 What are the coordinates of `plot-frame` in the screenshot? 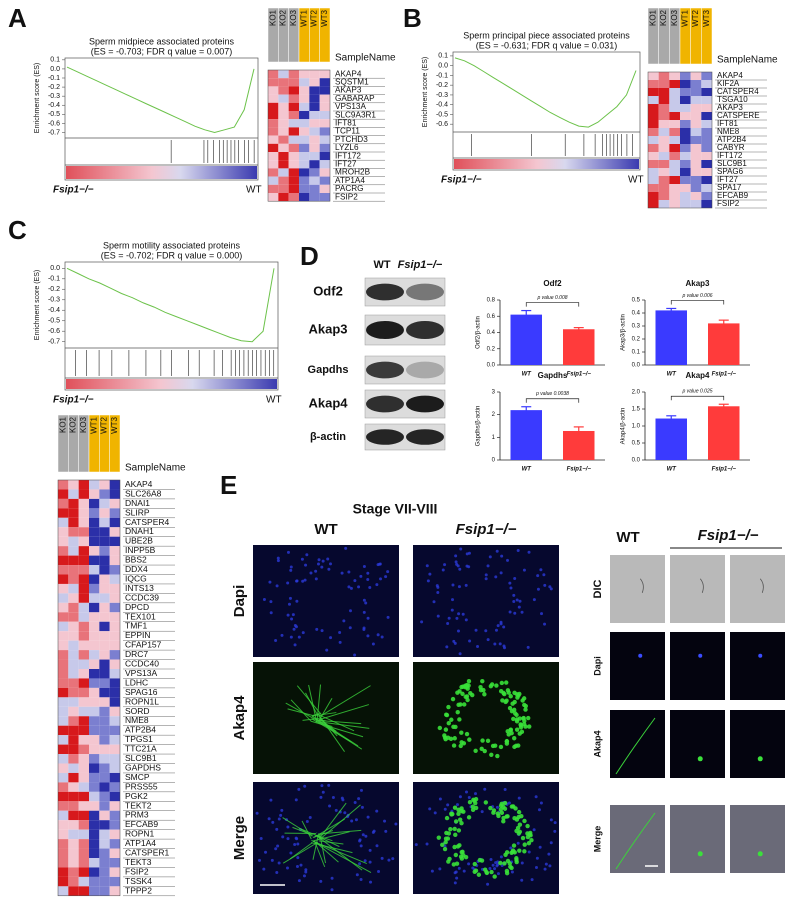 It's located at (546, 111).